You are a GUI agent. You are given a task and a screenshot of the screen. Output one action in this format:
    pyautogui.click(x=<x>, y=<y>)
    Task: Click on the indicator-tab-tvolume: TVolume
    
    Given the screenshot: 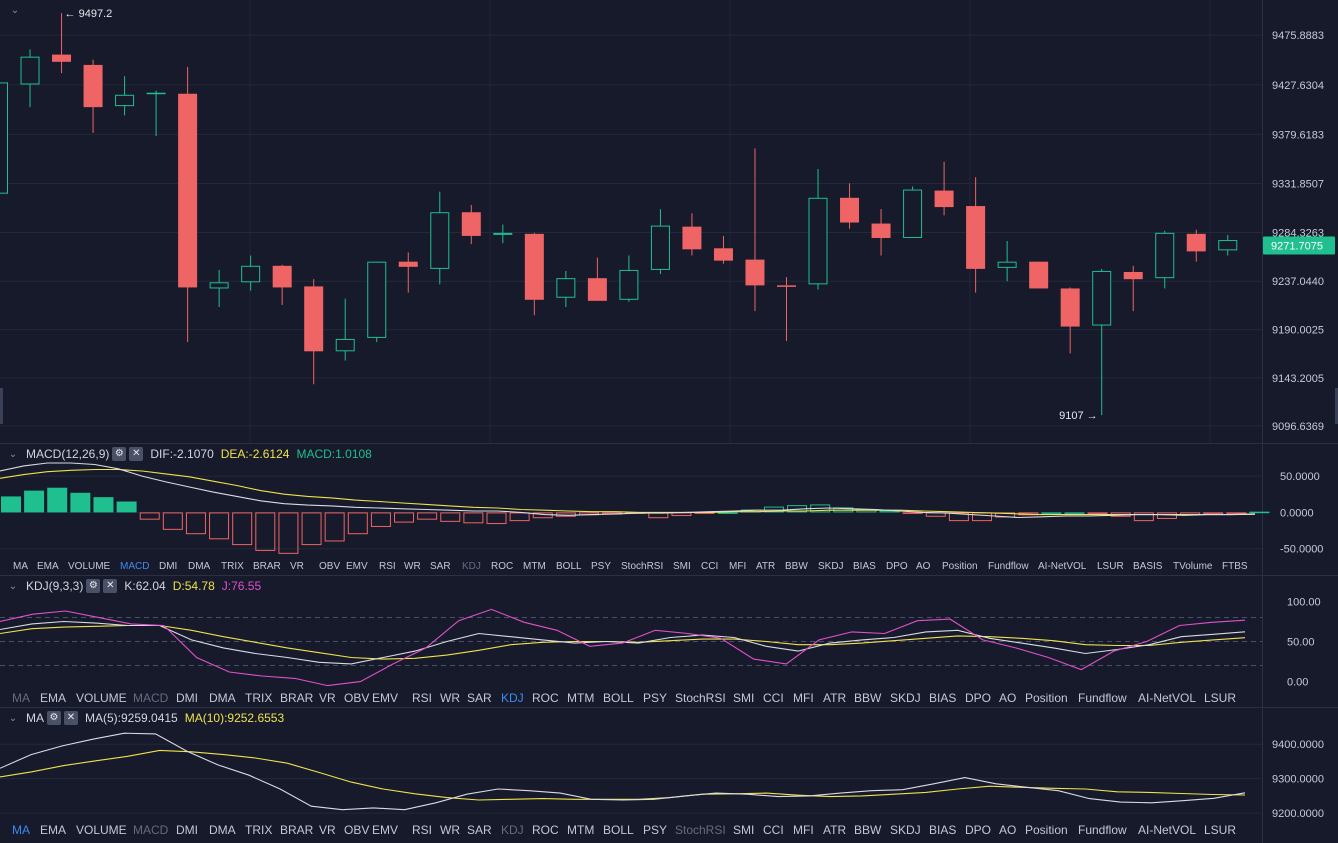 What is the action you would take?
    pyautogui.click(x=1193, y=566)
    